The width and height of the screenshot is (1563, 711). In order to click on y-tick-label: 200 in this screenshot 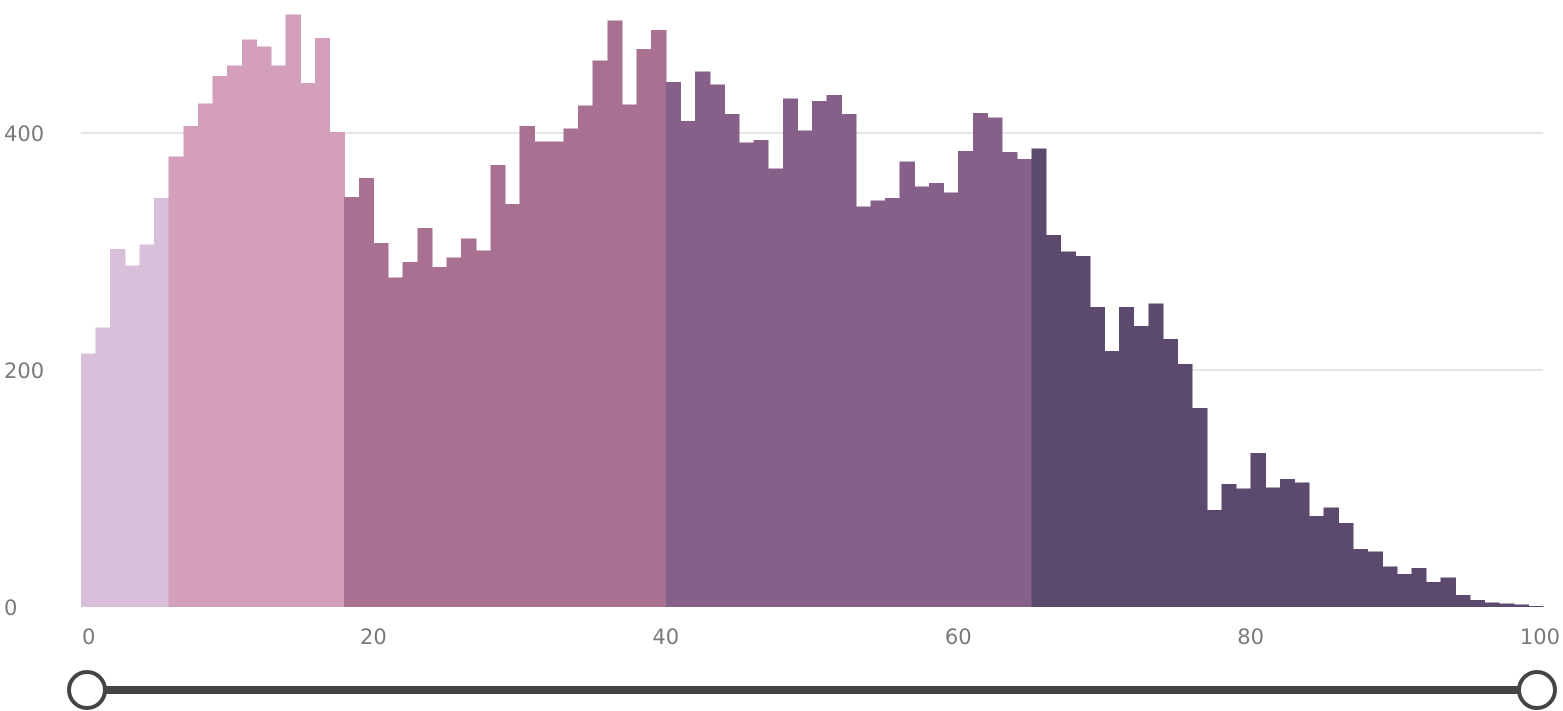, I will do `click(24, 371)`.